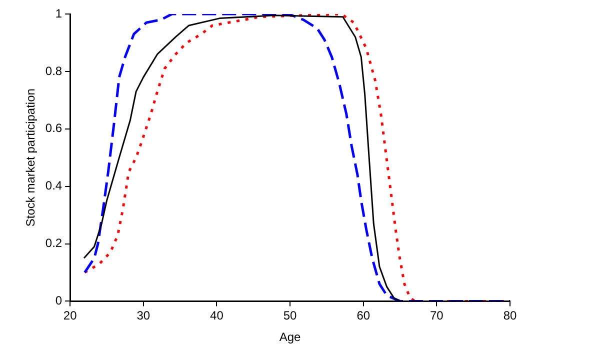 This screenshot has height=359, width=600. What do you see at coordinates (510, 315) in the screenshot?
I see `x-tick-label: 80` at bounding box center [510, 315].